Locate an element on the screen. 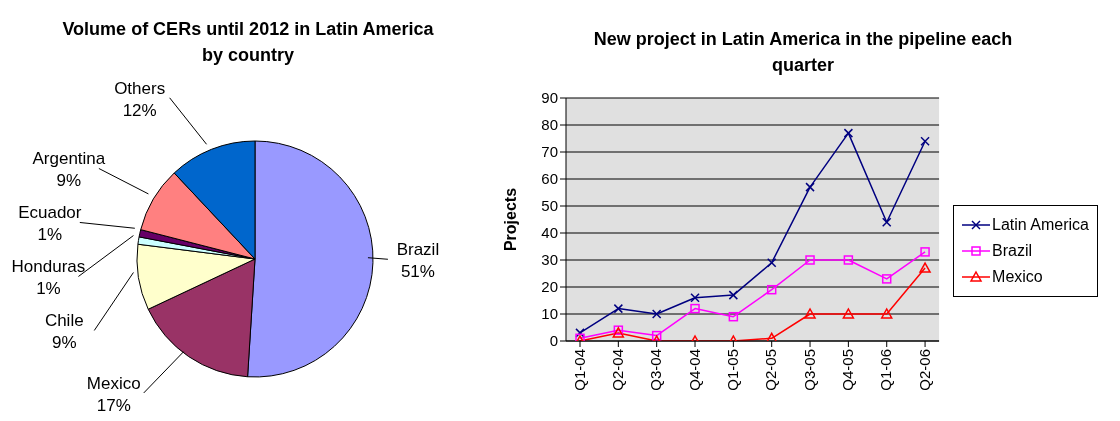  x-tick-label: Q1-04 is located at coordinates (579, 370).